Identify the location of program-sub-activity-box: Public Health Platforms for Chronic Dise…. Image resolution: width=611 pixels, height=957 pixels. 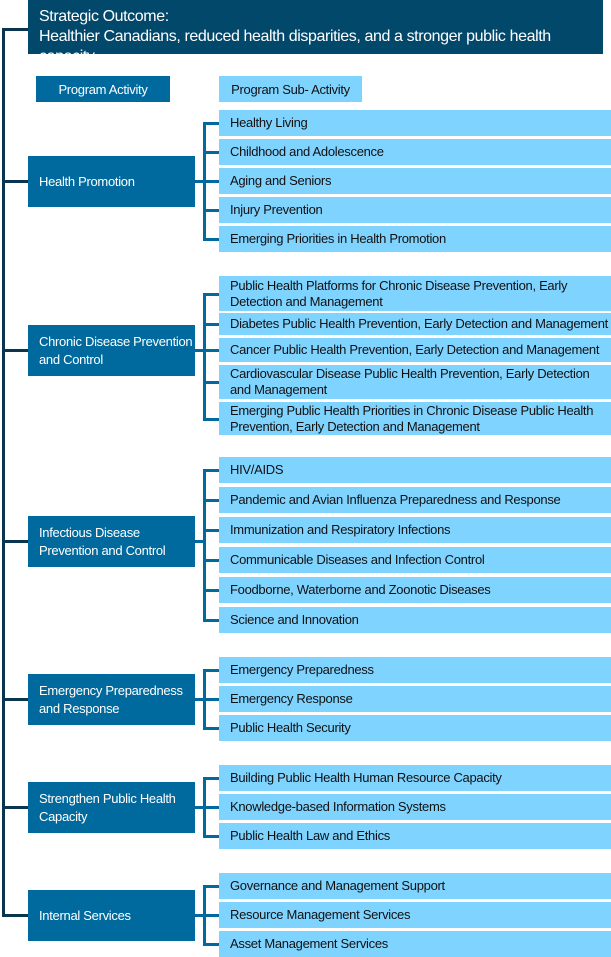
(415, 293).